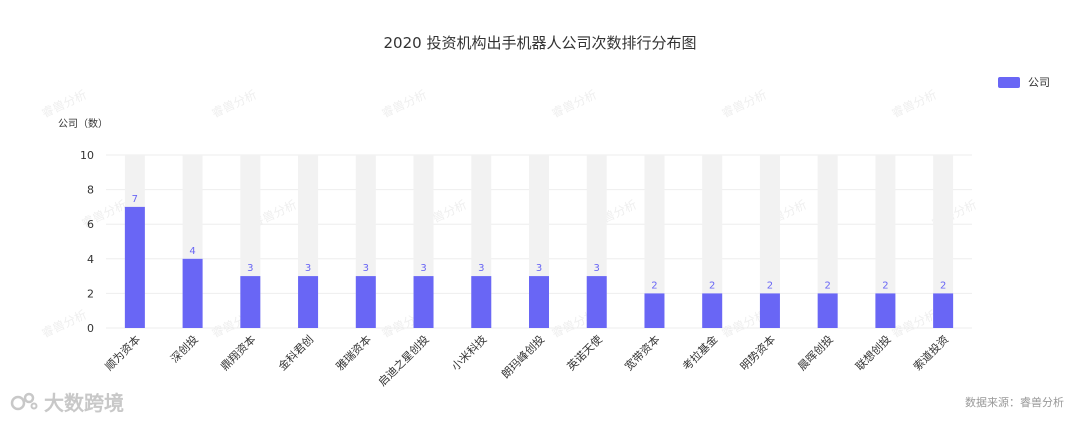 Image resolution: width=1080 pixels, height=422 pixels. Describe the element at coordinates (403, 360) in the screenshot. I see `x-tick-label: 启迪之星创投` at that location.